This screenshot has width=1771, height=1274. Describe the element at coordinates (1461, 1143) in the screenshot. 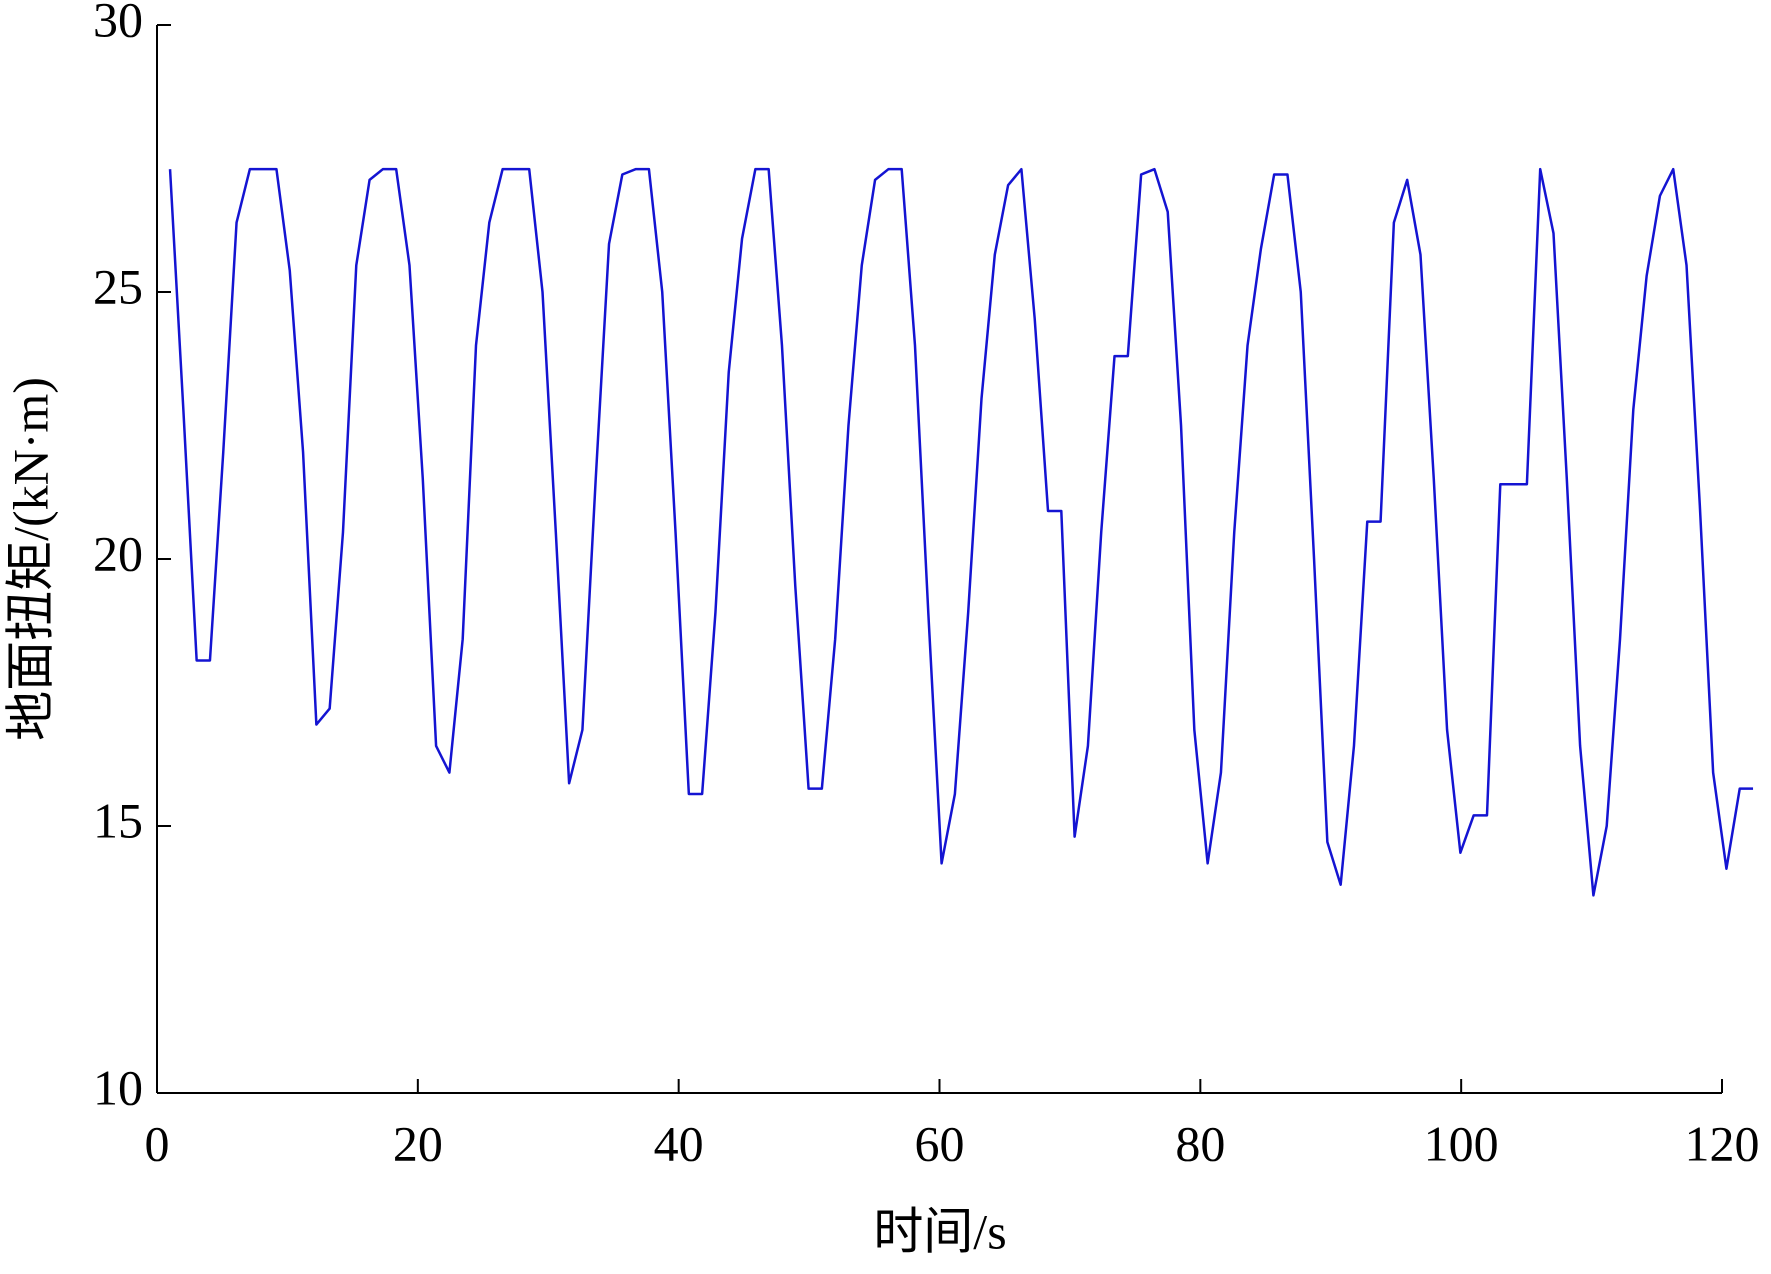

I see `x-tick-label: 100` at that location.